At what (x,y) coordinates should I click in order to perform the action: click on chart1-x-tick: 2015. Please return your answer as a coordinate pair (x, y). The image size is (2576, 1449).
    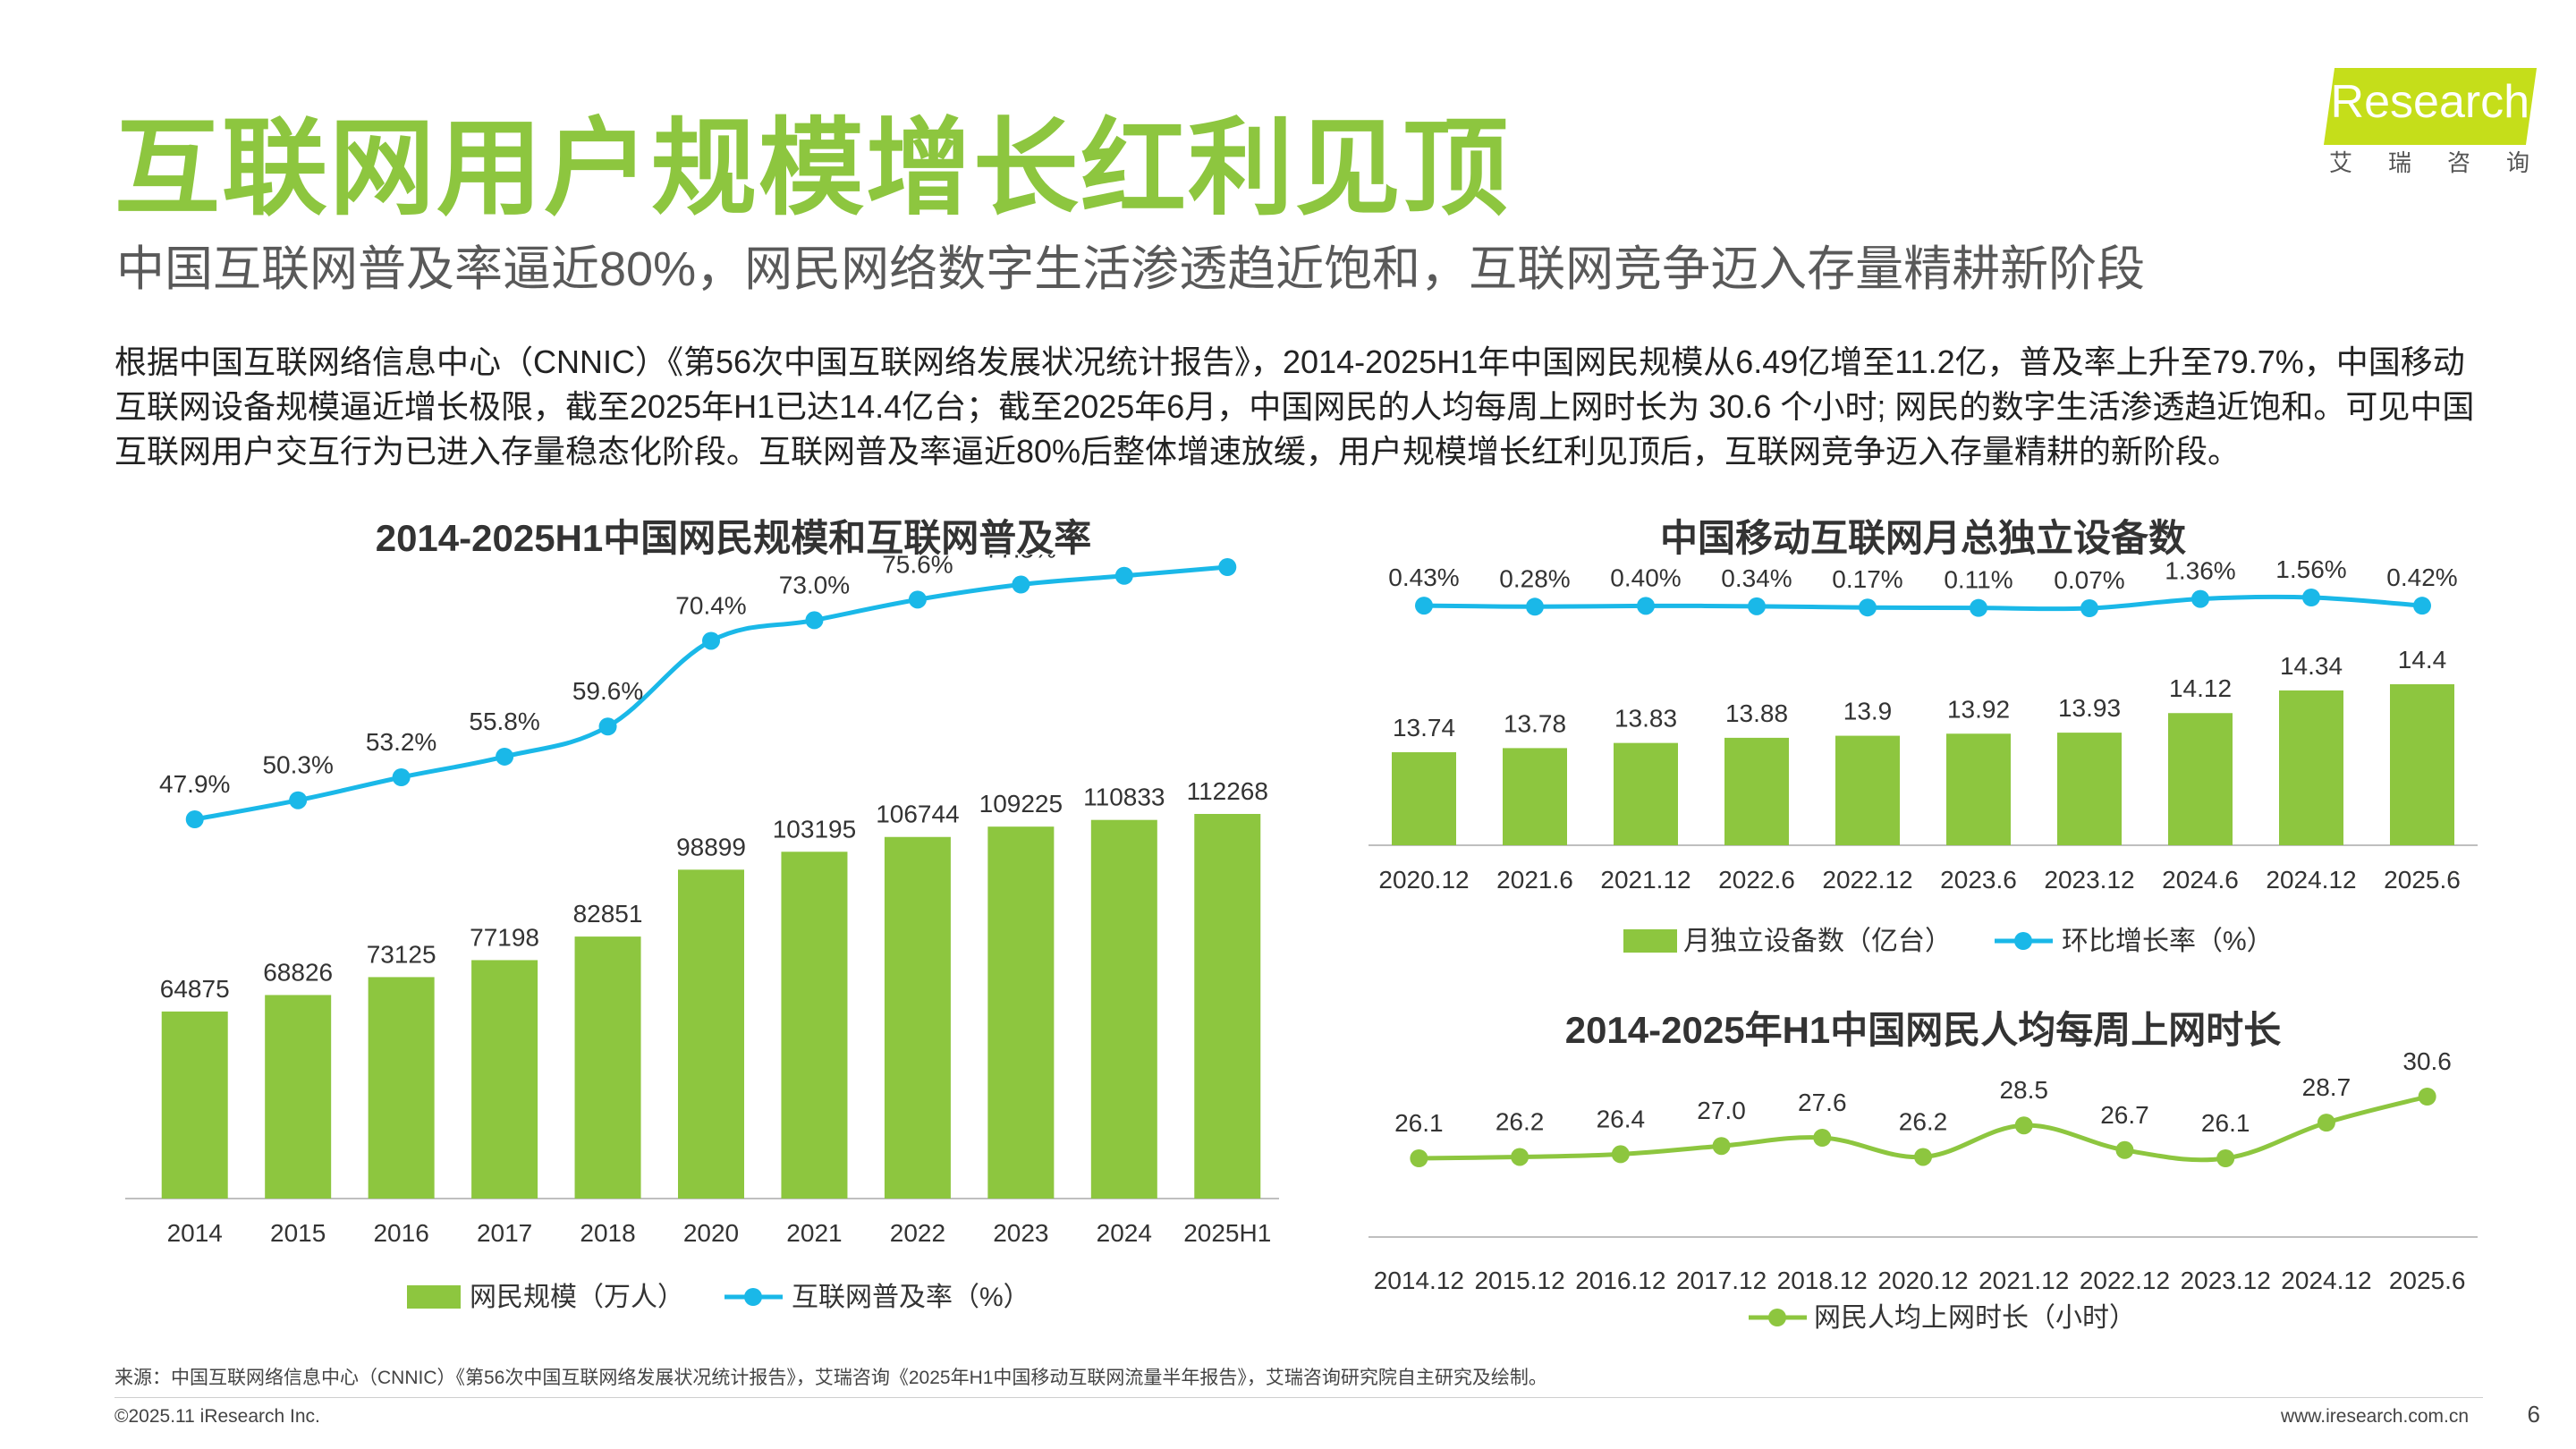
    Looking at the image, I should click on (298, 1233).